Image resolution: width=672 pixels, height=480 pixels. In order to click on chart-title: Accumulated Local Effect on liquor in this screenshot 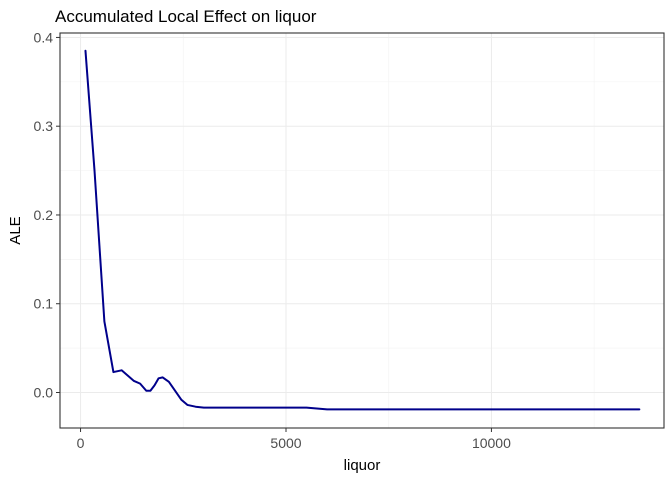, I will do `click(186, 16)`.